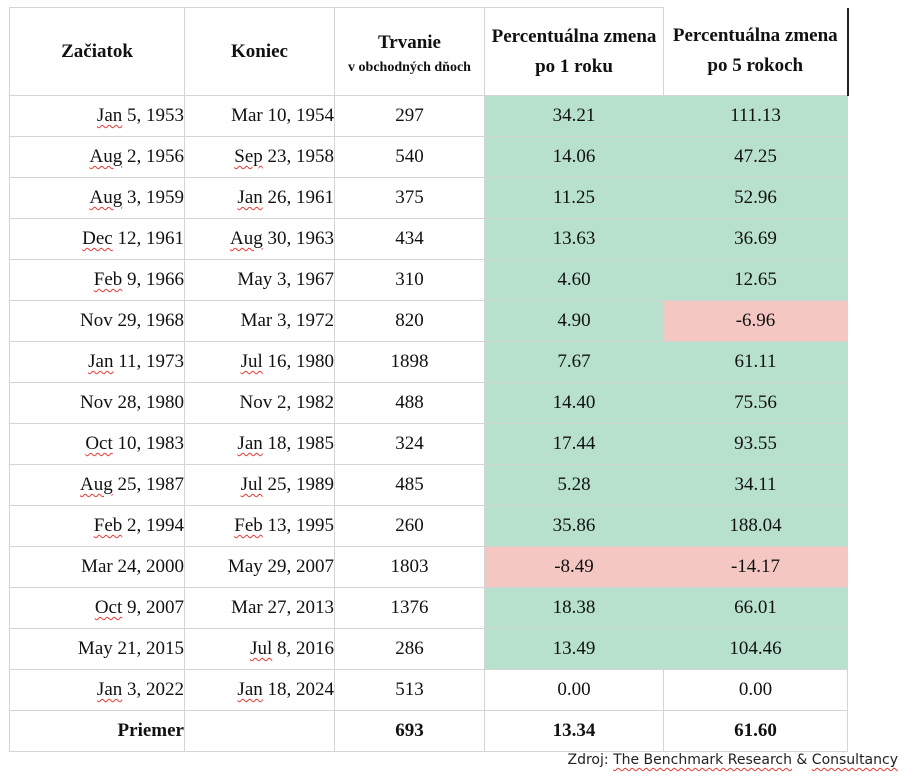 This screenshot has width=904, height=777. Describe the element at coordinates (259, 731) in the screenshot. I see `average-empty-cell` at that location.